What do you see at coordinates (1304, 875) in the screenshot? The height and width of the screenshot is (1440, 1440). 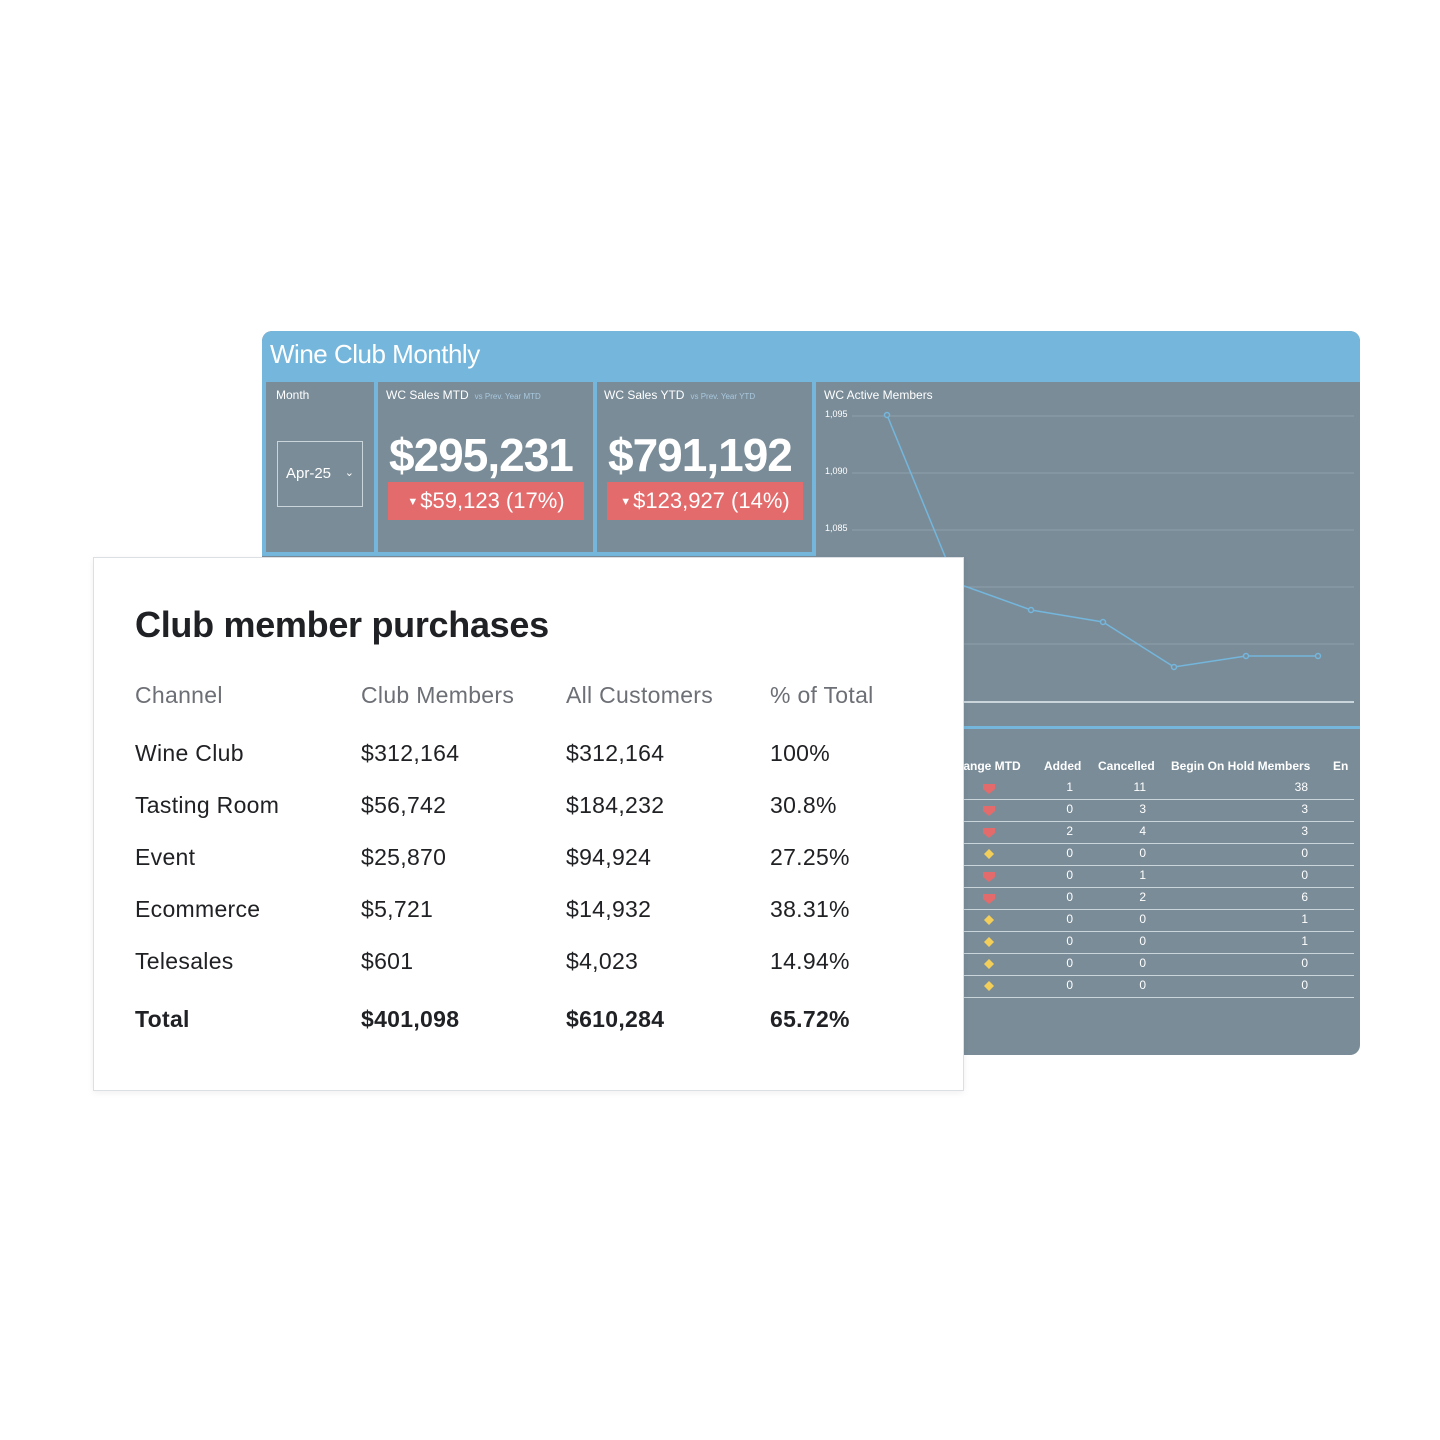 I see `cell-on-hold: 0` at bounding box center [1304, 875].